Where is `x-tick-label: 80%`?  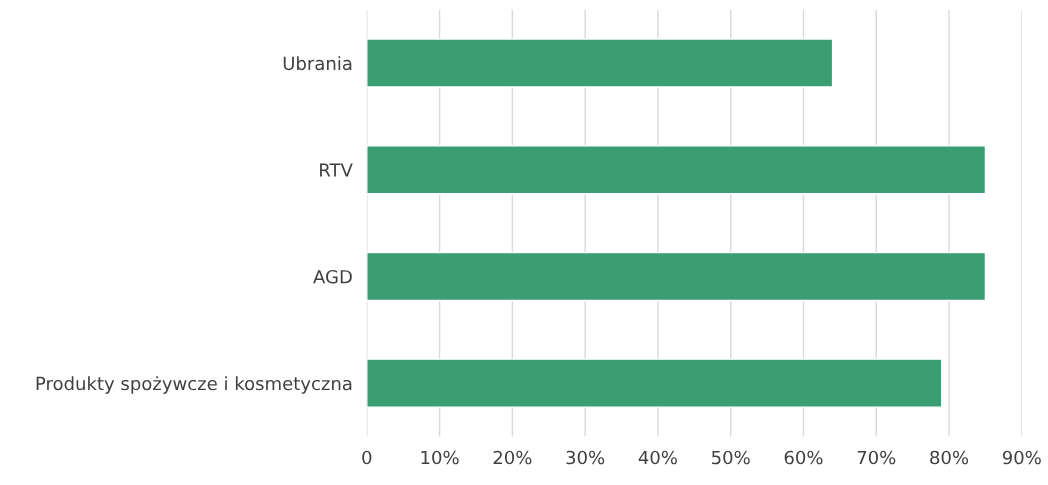
x-tick-label: 80% is located at coordinates (949, 457).